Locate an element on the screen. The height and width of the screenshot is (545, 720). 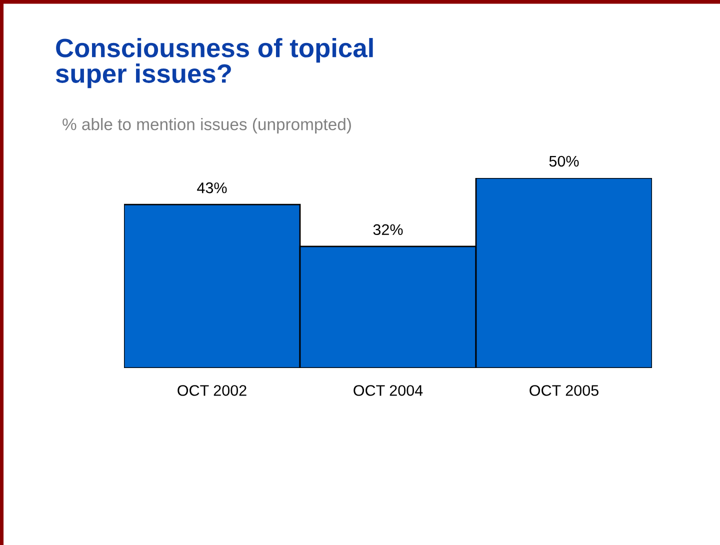
x-tick-label: OCT 2005 is located at coordinates (564, 390).